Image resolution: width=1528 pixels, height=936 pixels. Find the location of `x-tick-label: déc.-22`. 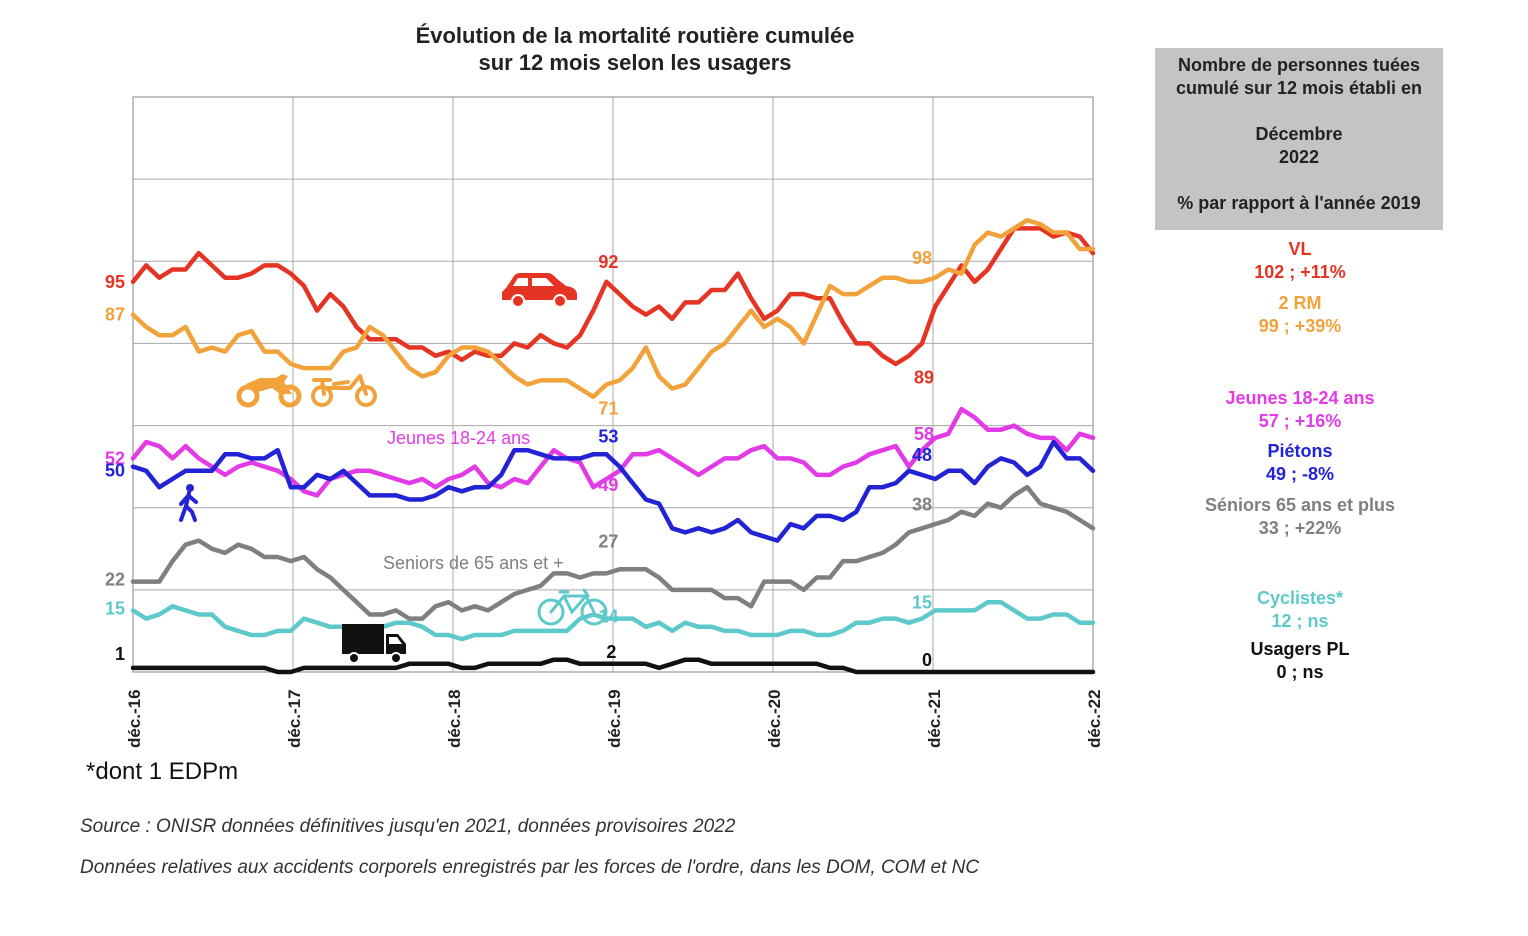

x-tick-label: déc.-22 is located at coordinates (1094, 718).